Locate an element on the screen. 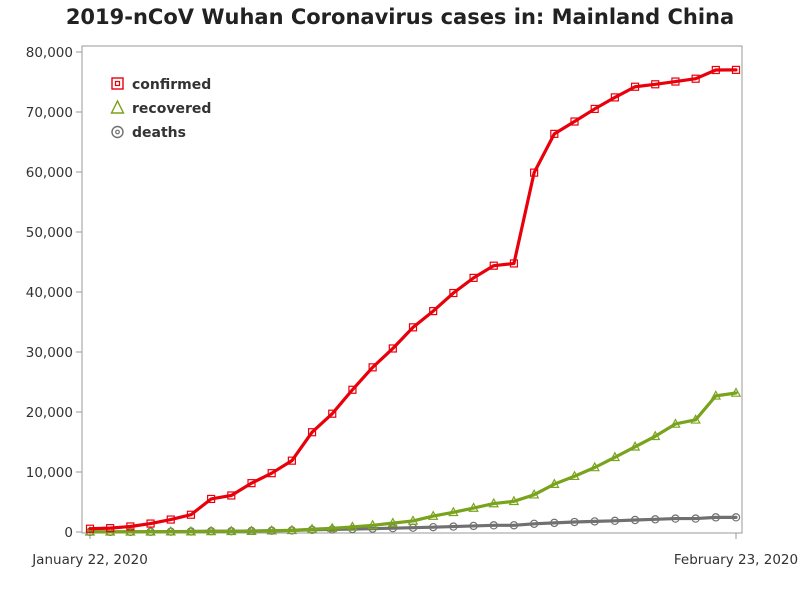  legend-item-deaths: deaths is located at coordinates (148, 133).